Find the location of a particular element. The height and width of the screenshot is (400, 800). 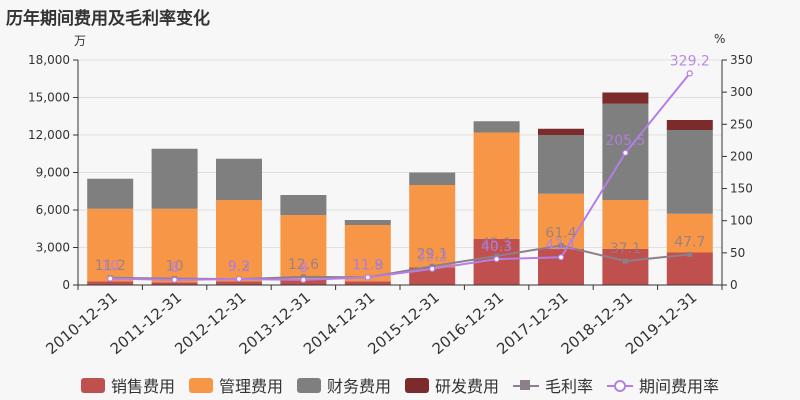

expense-ratio-data-label: 43.1 is located at coordinates (560, 245).